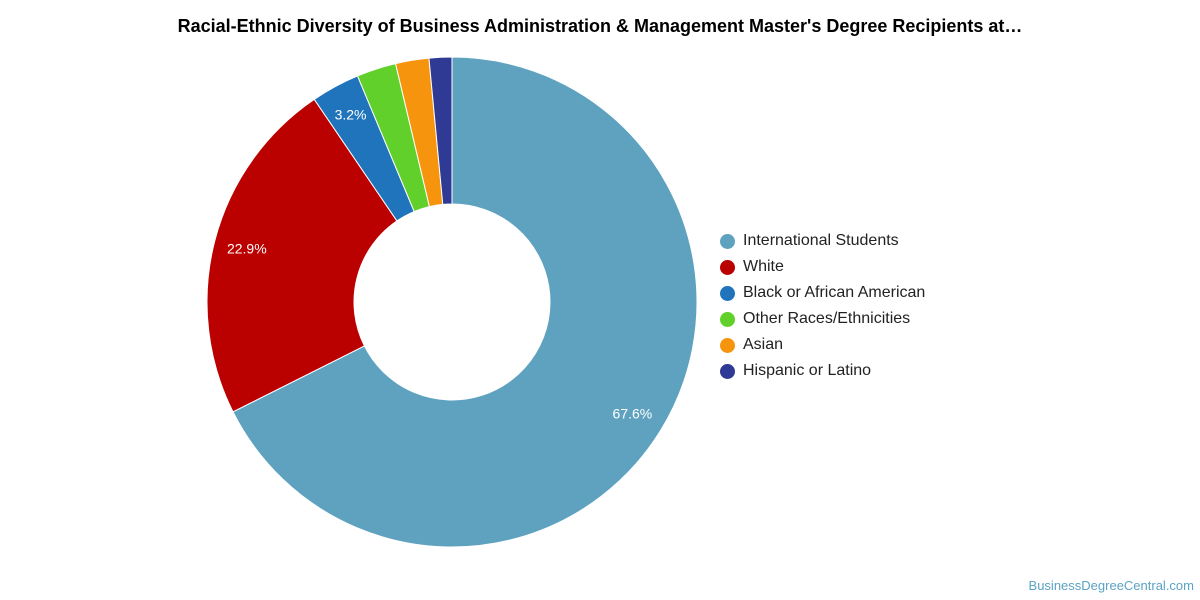 This screenshot has width=1200, height=600. Describe the element at coordinates (763, 266) in the screenshot. I see `legend-label: White` at that location.